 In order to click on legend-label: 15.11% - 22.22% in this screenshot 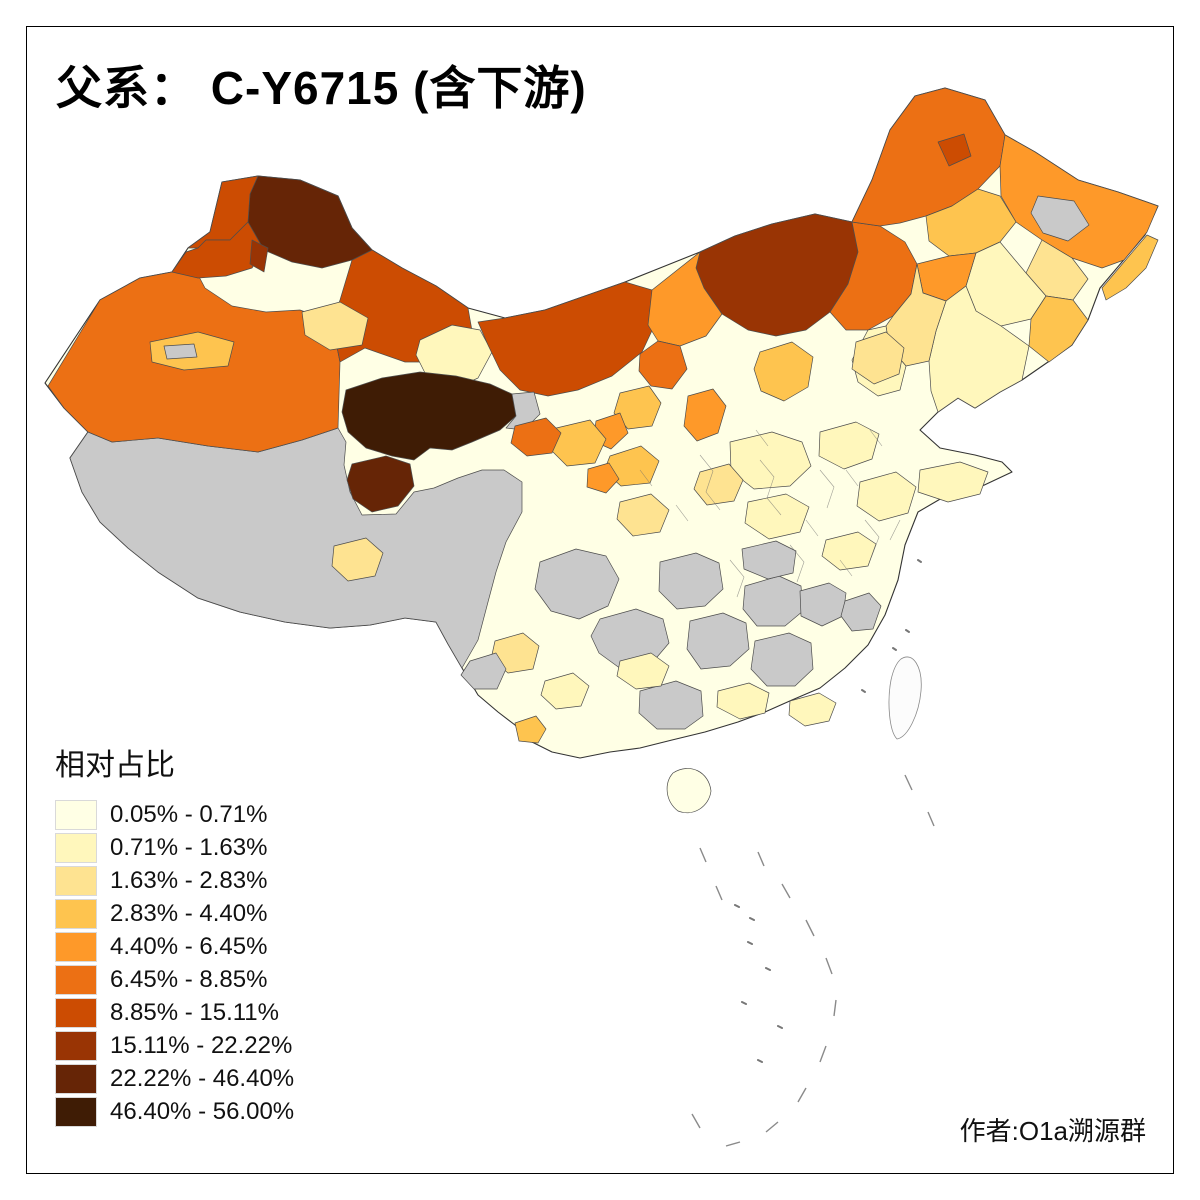, I will do `click(201, 1045)`.